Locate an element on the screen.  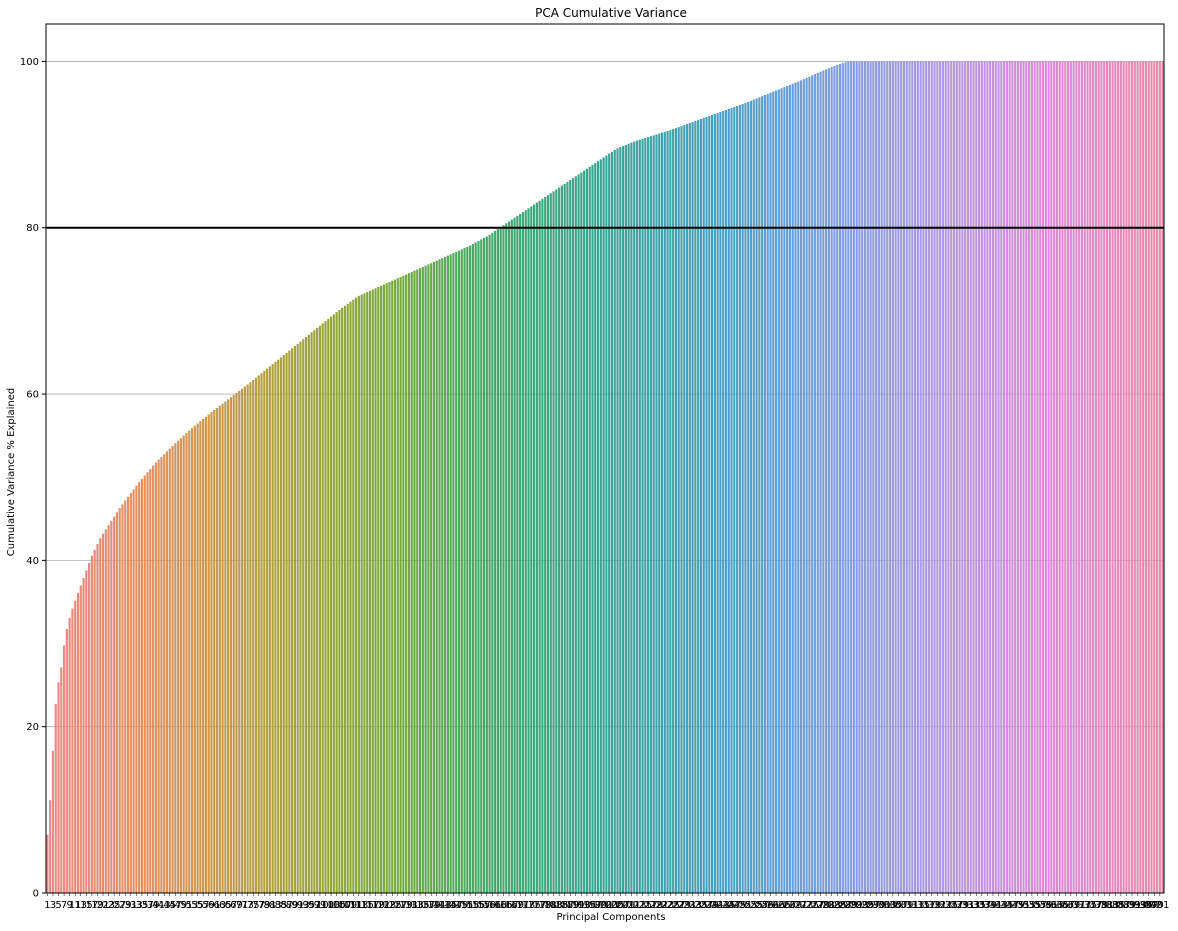
x-tick-label-233: 233 is located at coordinates (692, 905).